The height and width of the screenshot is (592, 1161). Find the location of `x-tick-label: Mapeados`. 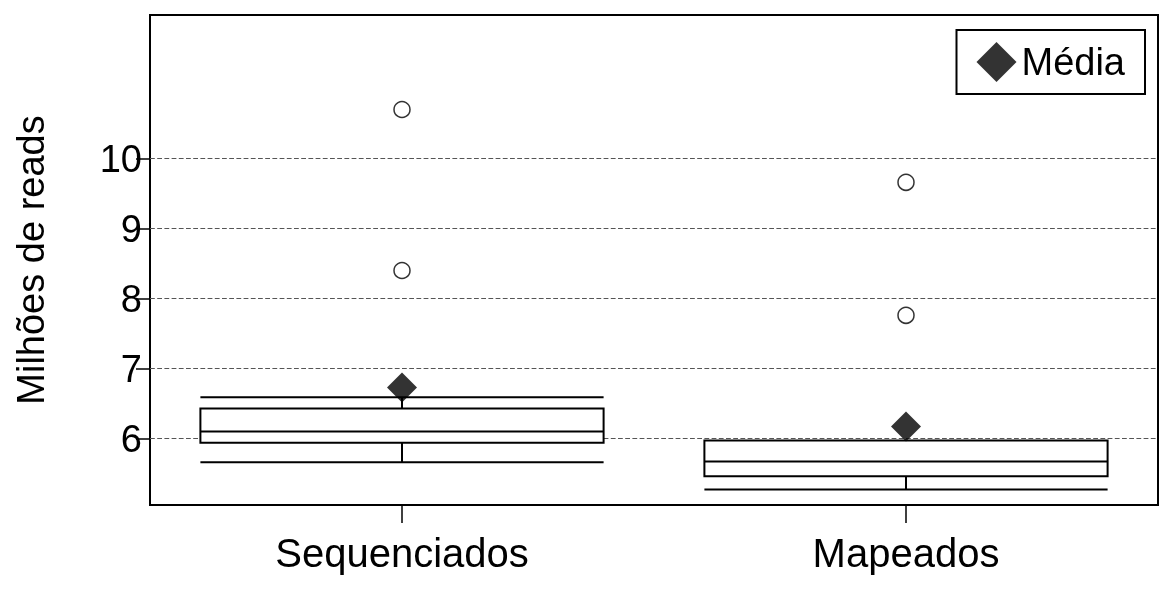

x-tick-label: Mapeados is located at coordinates (906, 553).